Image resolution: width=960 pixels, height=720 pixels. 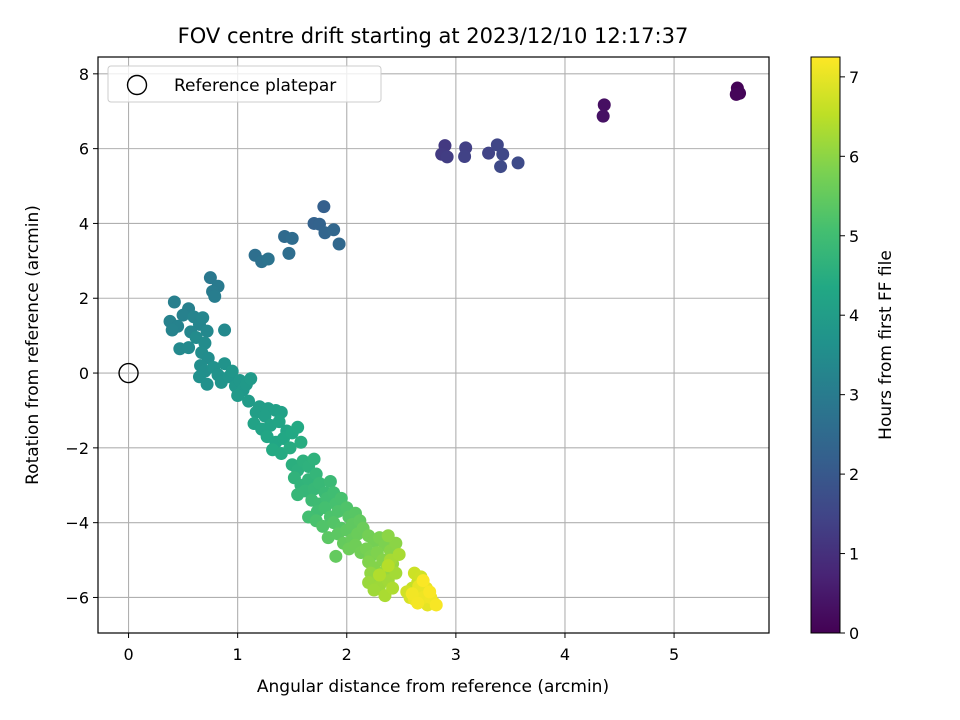 What do you see at coordinates (854, 236) in the screenshot?
I see `colorbar-tick-label: 5` at bounding box center [854, 236].